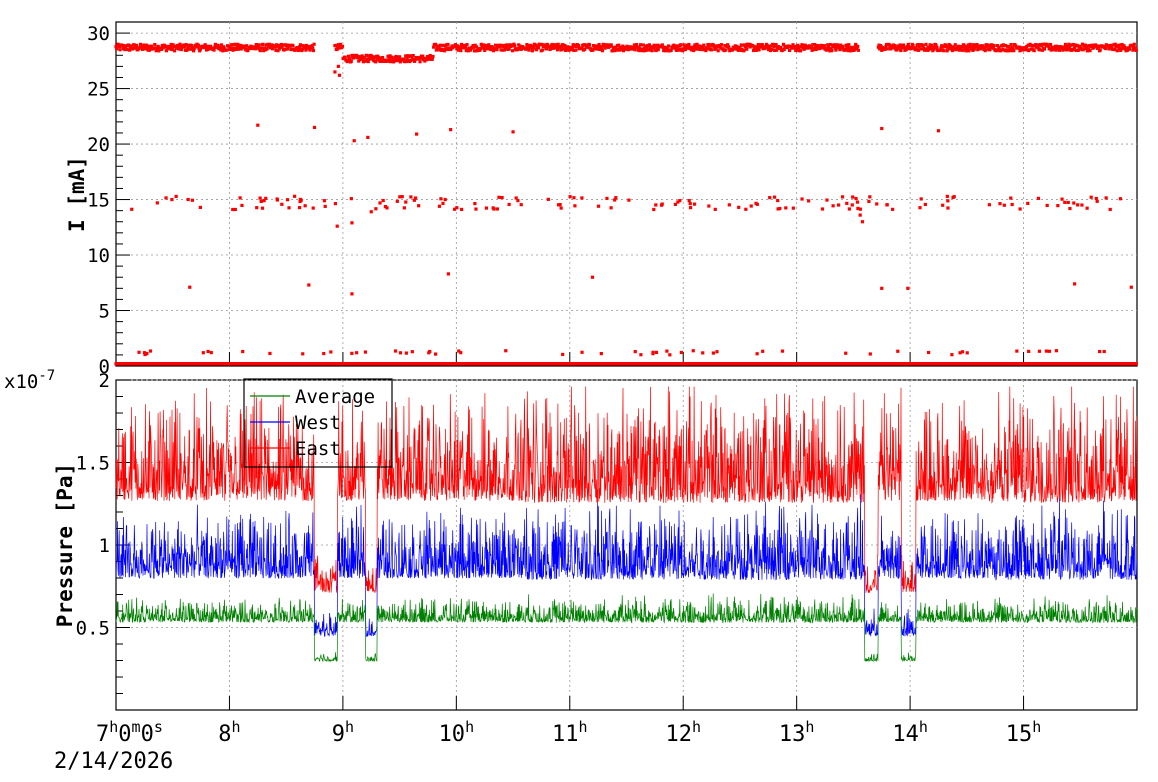  I want to click on pressure-axis-title: Pressure [Pa], so click(65, 545).